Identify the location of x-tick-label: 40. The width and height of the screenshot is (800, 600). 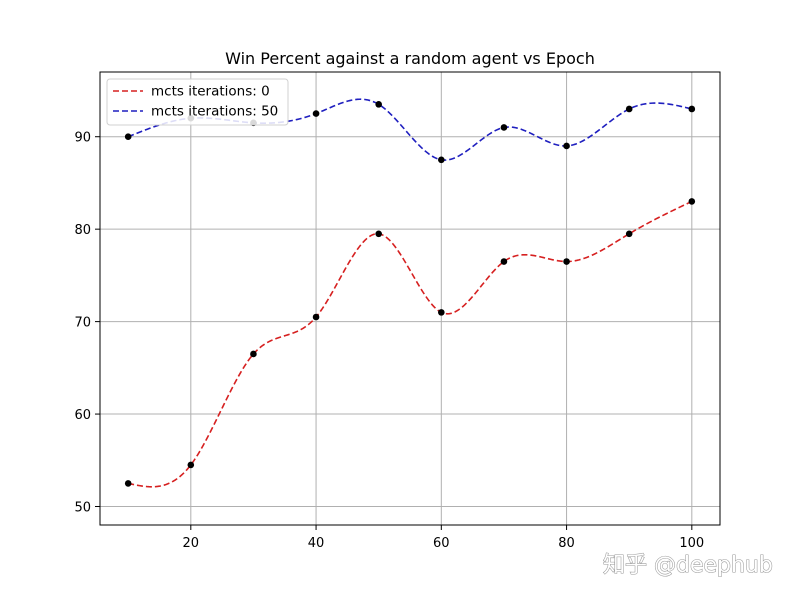
(316, 543).